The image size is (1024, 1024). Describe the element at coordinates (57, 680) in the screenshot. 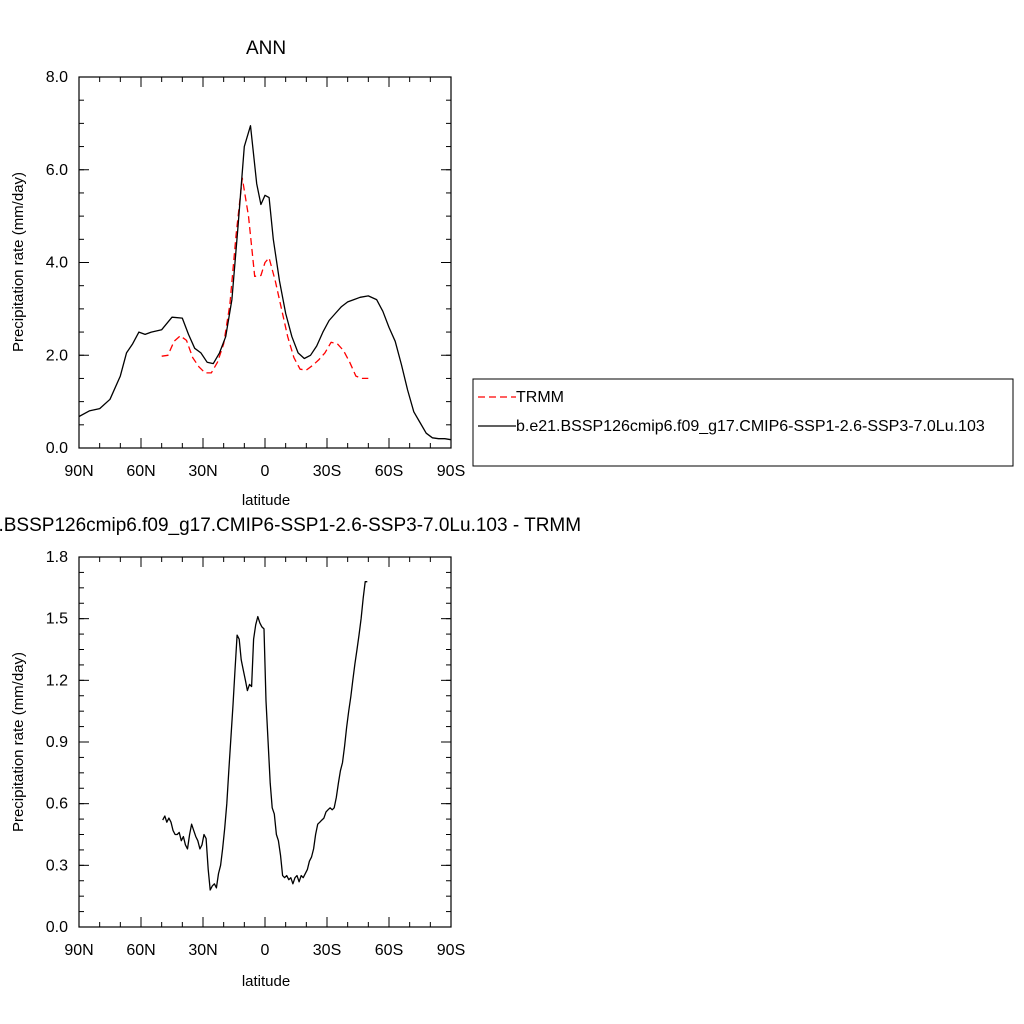

I see `y-tick-label: 1.2` at that location.